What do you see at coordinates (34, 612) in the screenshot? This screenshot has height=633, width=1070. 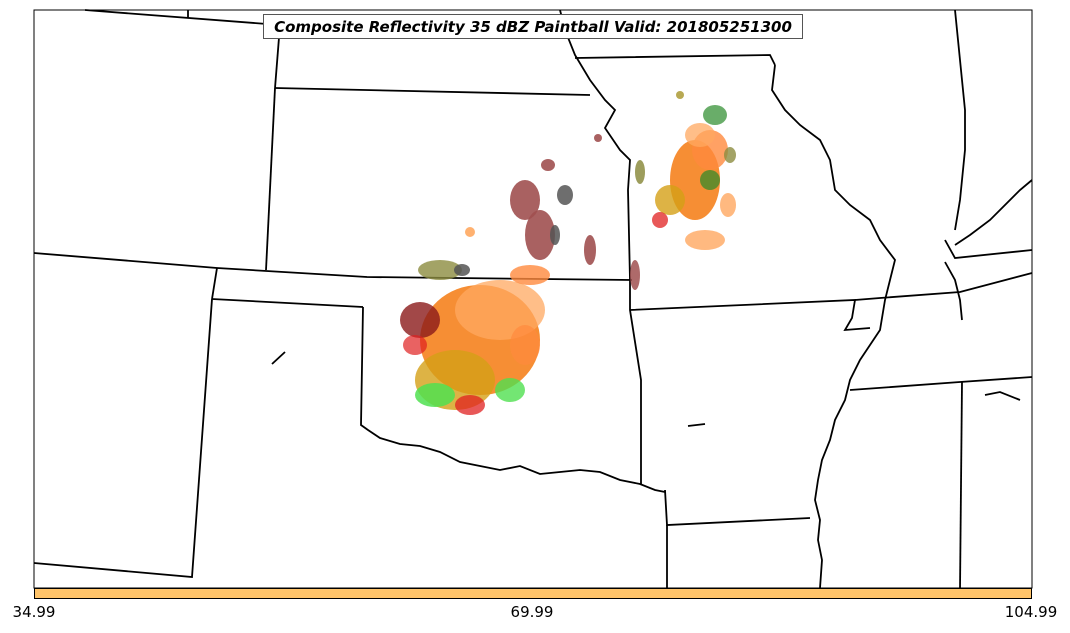 I see `colorbar-tick-min: 34.99` at bounding box center [34, 612].